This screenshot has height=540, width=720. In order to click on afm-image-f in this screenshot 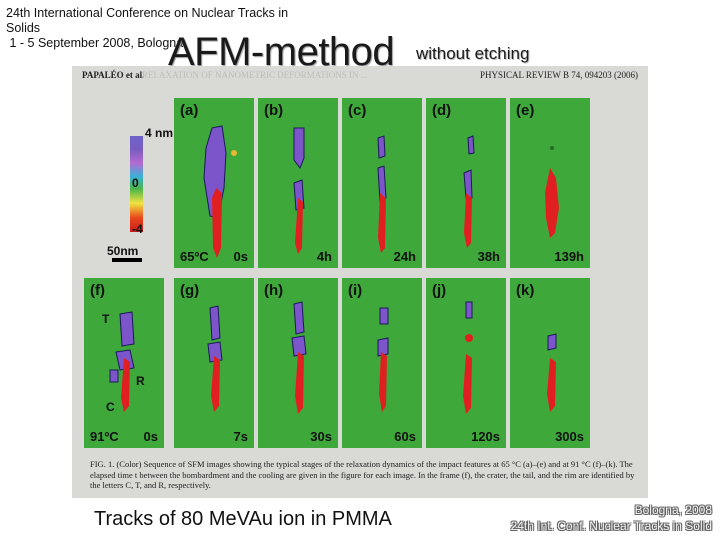, I will do `click(122, 361)`.